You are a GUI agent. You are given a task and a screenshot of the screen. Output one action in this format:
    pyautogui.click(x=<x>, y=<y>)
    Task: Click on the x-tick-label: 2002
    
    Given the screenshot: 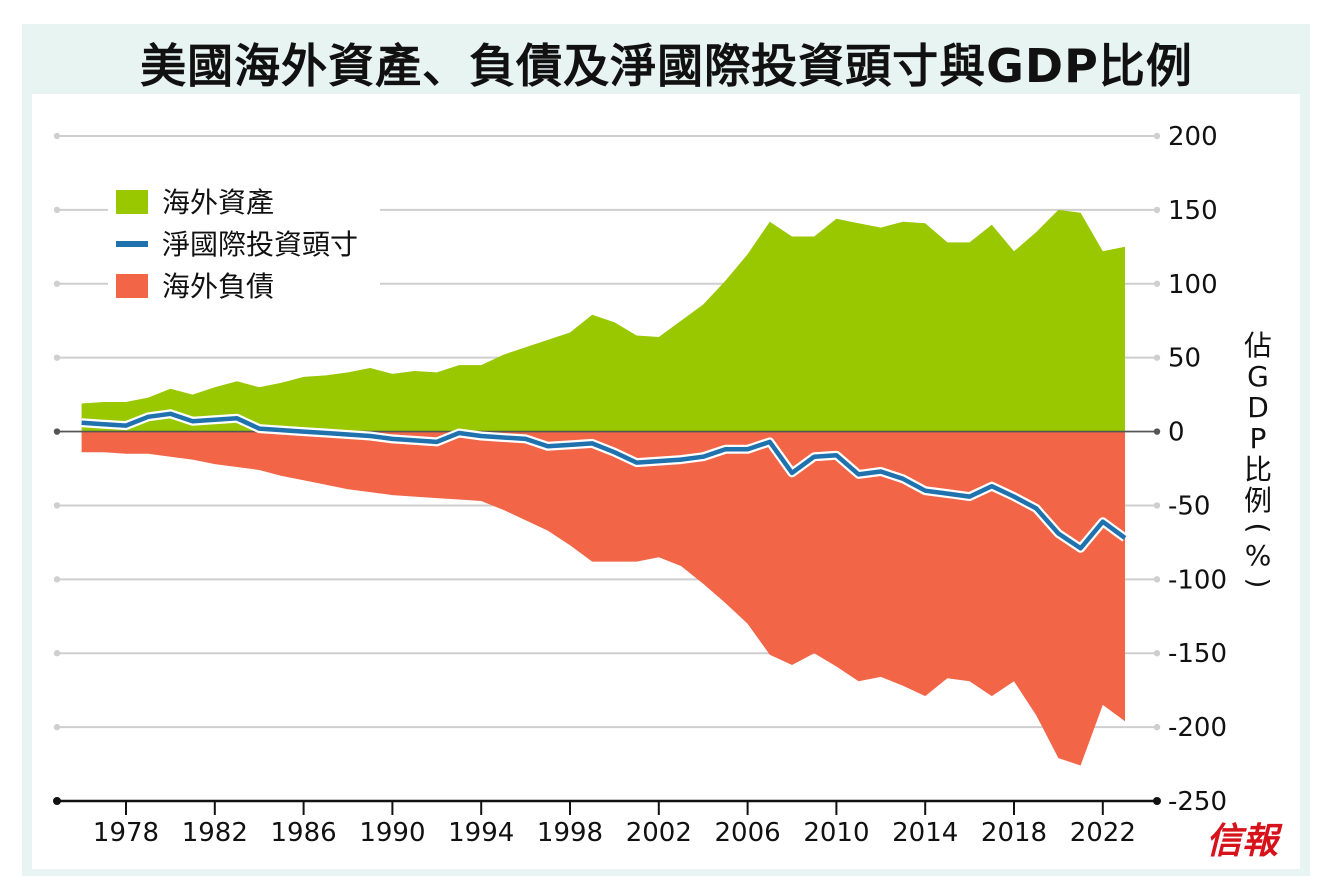 What is the action you would take?
    pyautogui.click(x=659, y=833)
    